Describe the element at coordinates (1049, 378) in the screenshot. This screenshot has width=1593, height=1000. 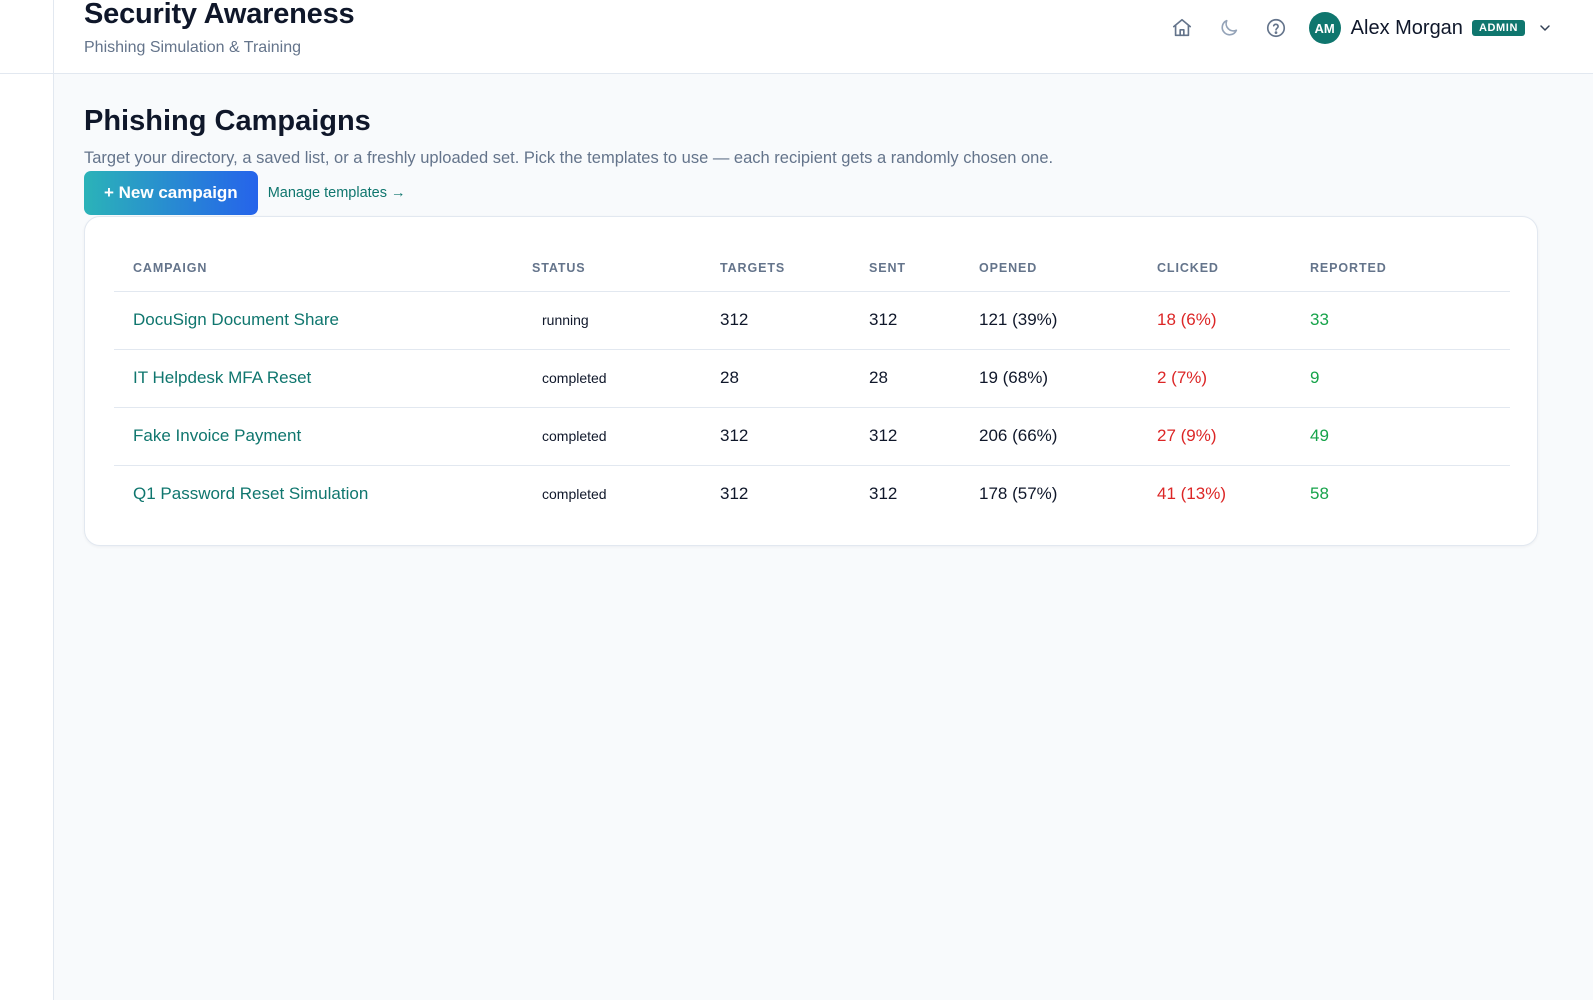
I see `opened-cell: 19 (68%)` at that location.